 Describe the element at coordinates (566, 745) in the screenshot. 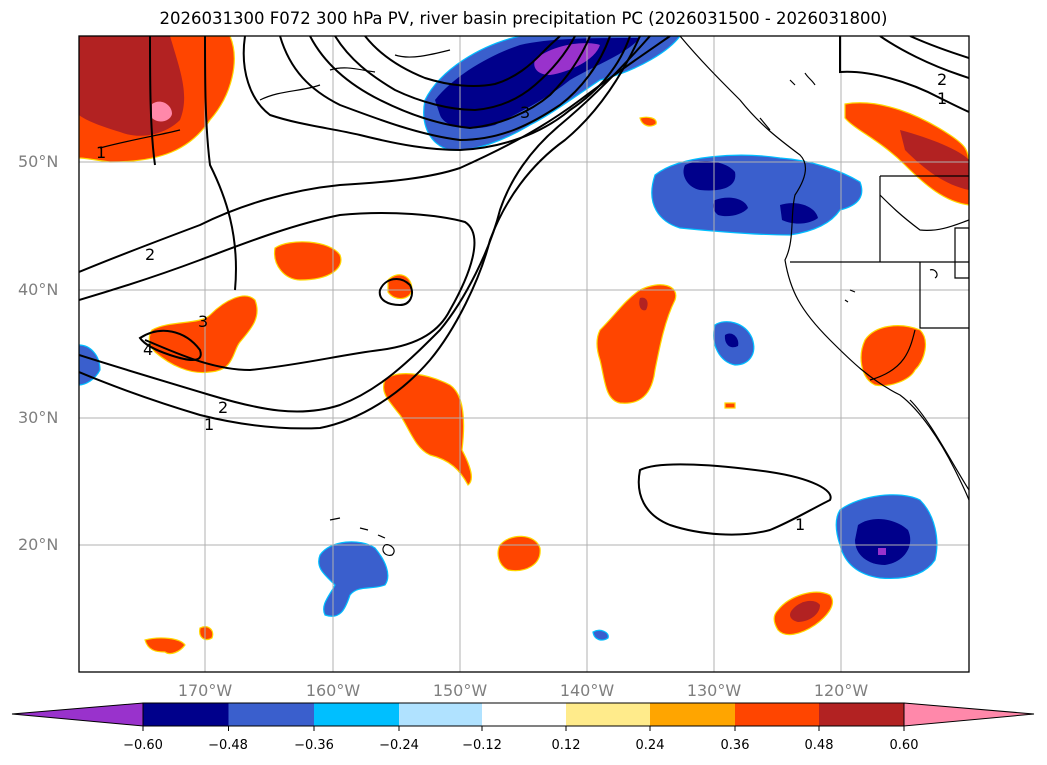

I see `colorbar-tick: 0.12` at that location.